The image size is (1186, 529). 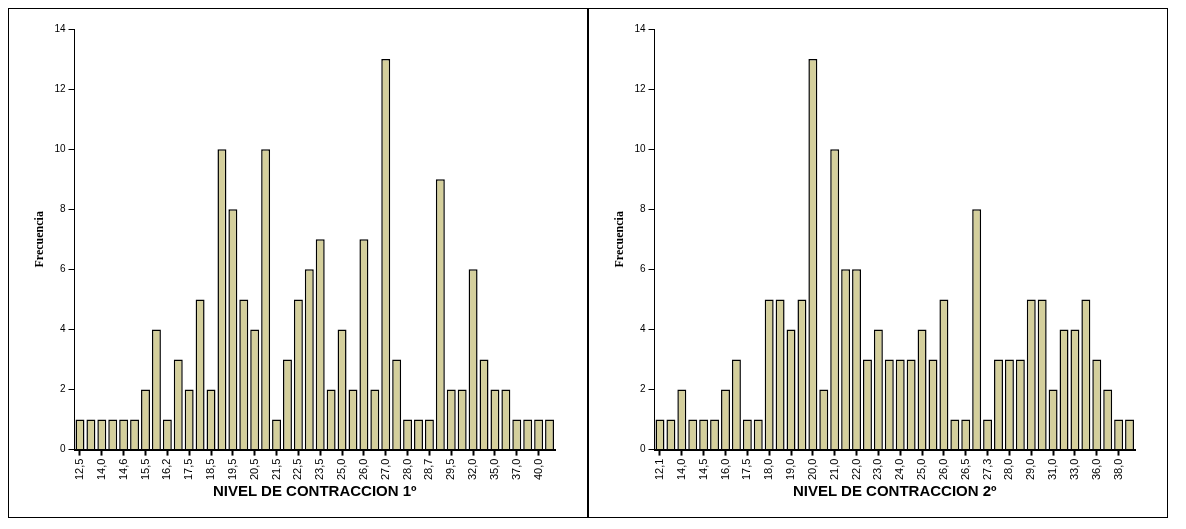 What do you see at coordinates (877, 469) in the screenshot?
I see `x-tick-label: 23,0` at bounding box center [877, 469].